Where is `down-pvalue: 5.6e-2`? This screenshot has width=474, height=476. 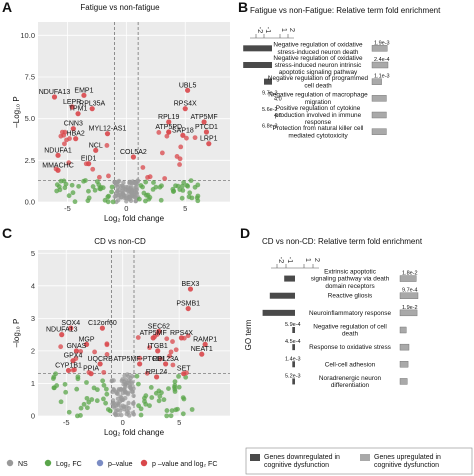 down-pvalue: 5.6e-2 is located at coordinates (270, 110).